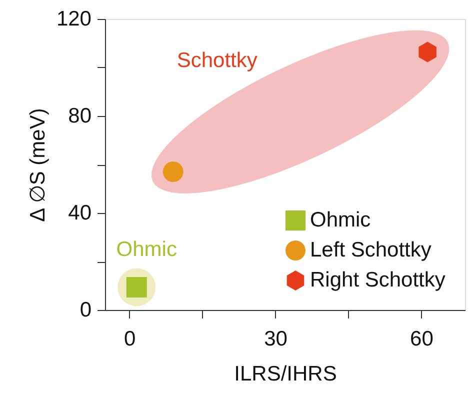 The width and height of the screenshot is (469, 407). I want to click on legend-label: Left Schottky, so click(371, 250).